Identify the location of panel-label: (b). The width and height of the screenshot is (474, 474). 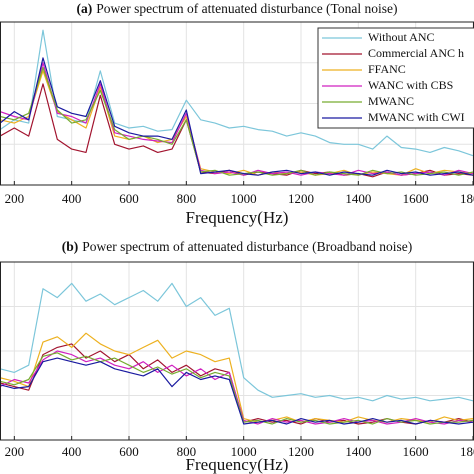
(70, 246).